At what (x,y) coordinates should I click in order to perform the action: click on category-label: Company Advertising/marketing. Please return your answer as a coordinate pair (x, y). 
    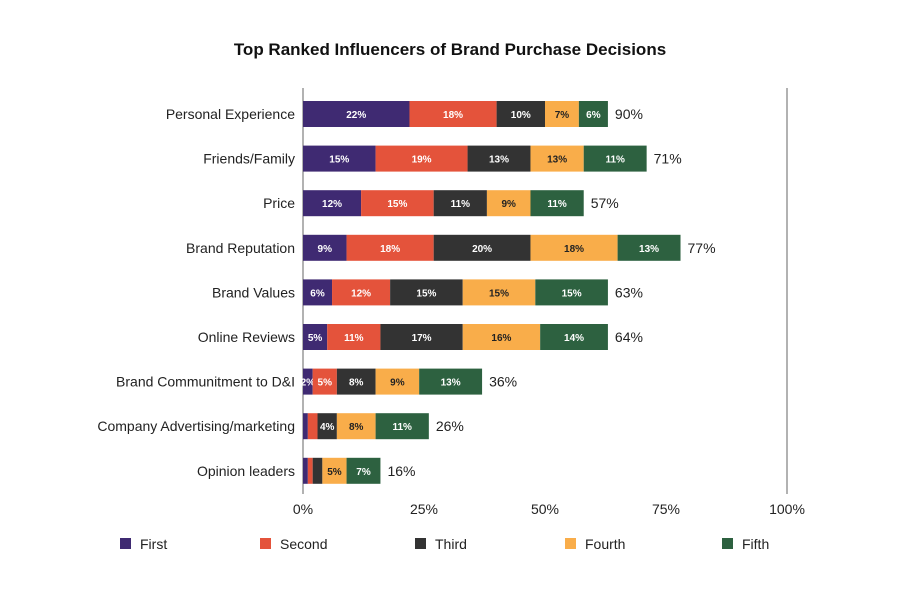
    Looking at the image, I should click on (196, 426).